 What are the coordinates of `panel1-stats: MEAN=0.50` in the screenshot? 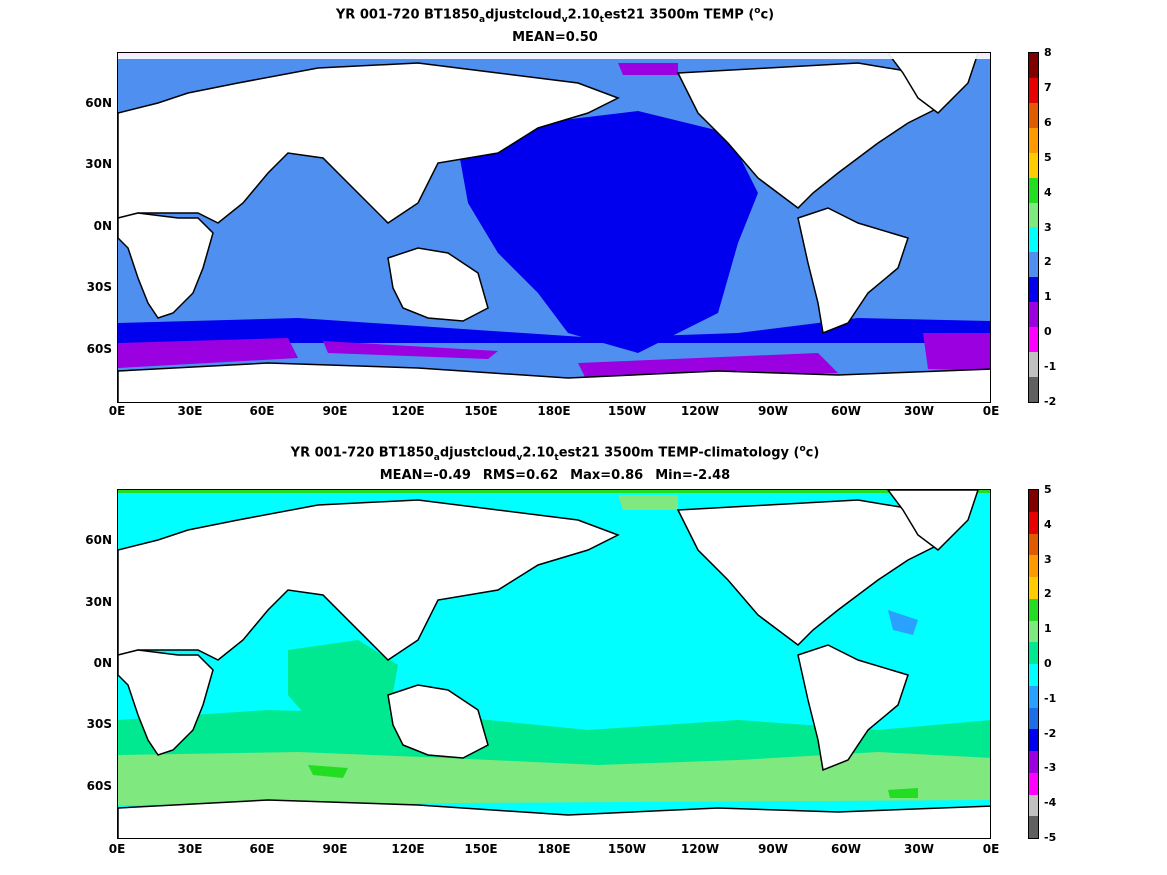 It's located at (555, 37).